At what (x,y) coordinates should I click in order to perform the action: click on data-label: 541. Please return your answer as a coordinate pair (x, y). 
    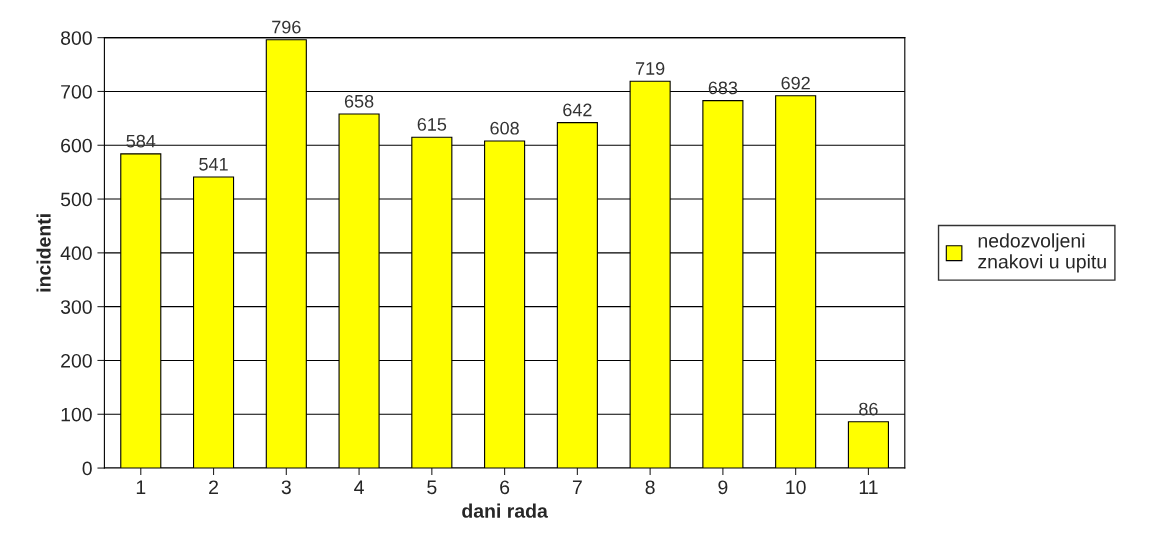
    Looking at the image, I should click on (213, 164).